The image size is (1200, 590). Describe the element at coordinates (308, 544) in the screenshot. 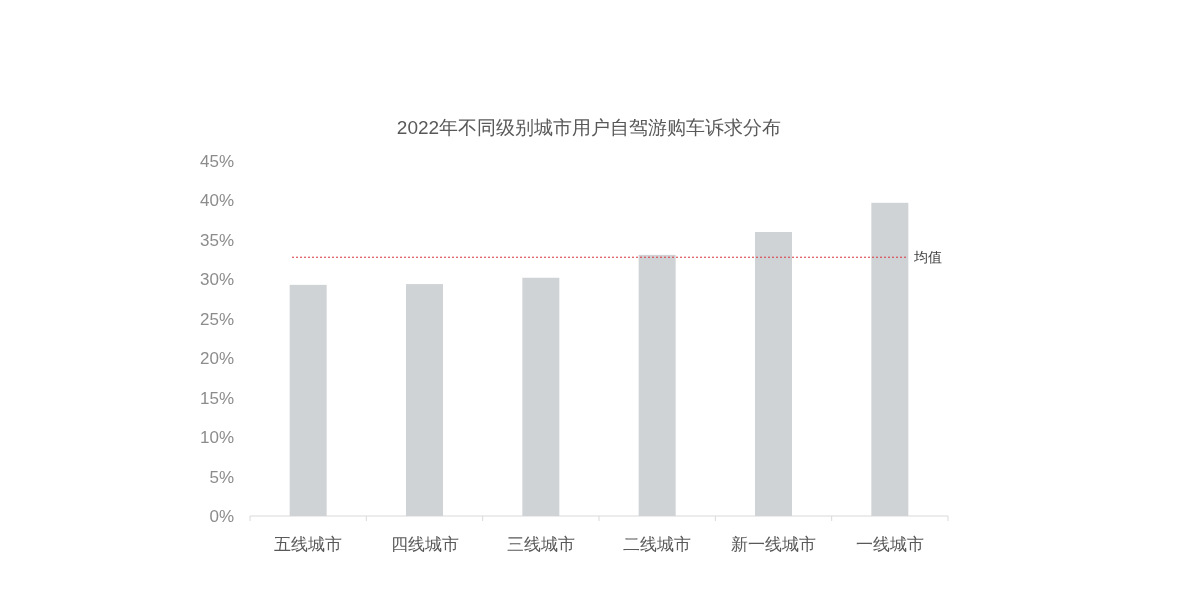

I see `x-tick-label: 五线城市` at that location.